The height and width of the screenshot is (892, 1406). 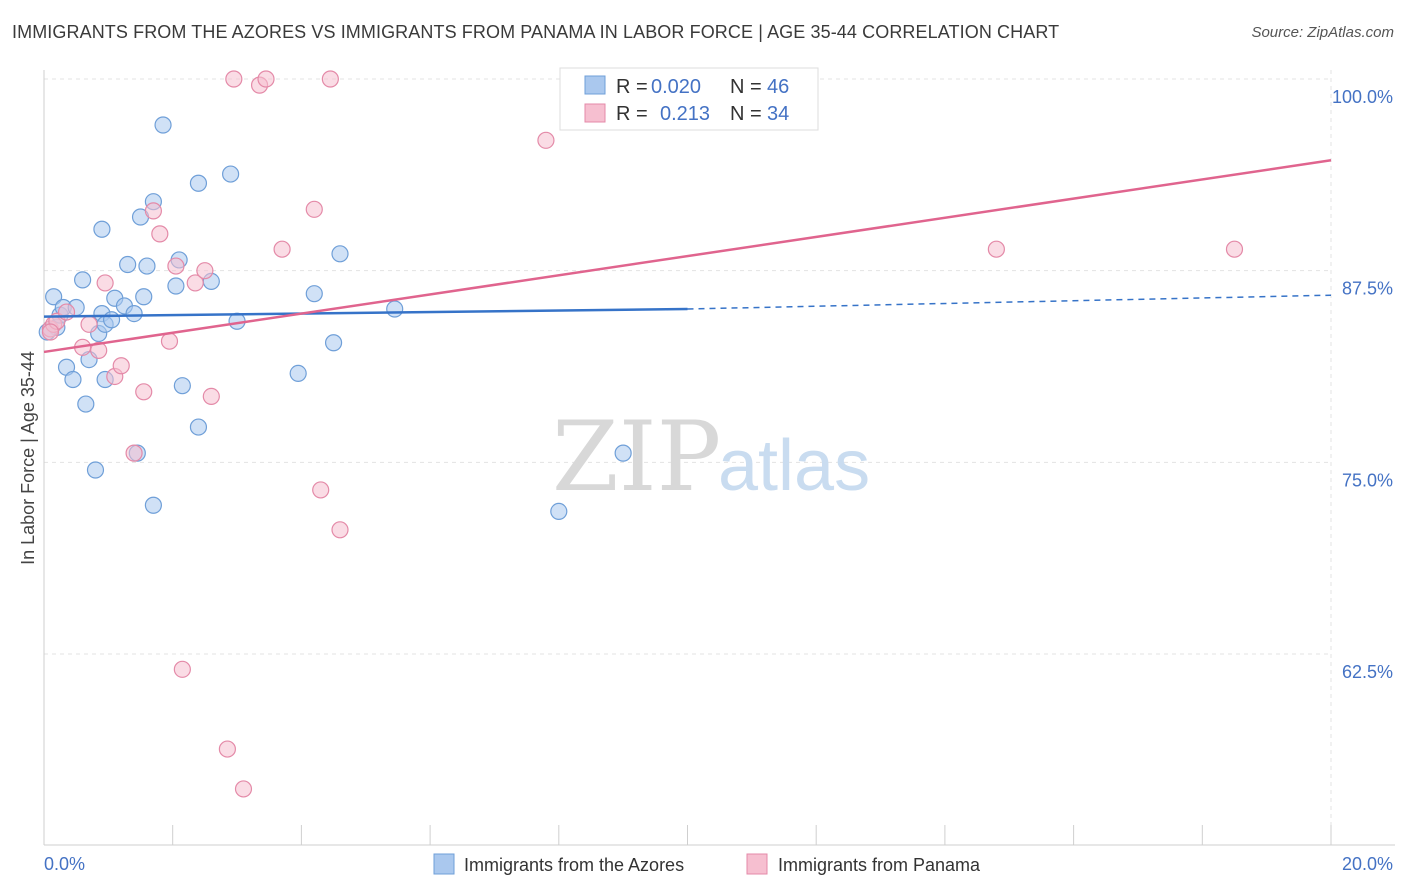 I want to click on bottom-legend-swatch-panama, so click(x=757, y=864).